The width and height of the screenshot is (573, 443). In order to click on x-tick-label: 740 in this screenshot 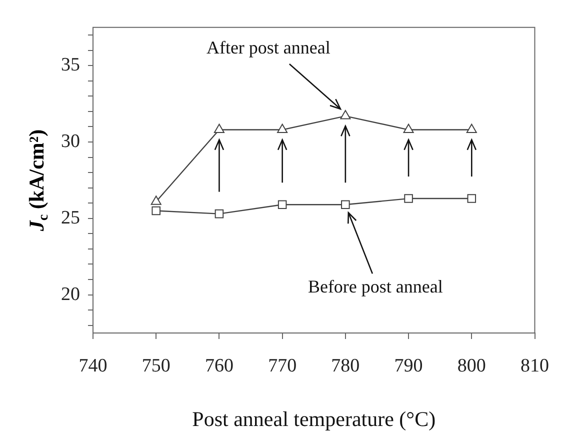, I will do `click(93, 365)`.